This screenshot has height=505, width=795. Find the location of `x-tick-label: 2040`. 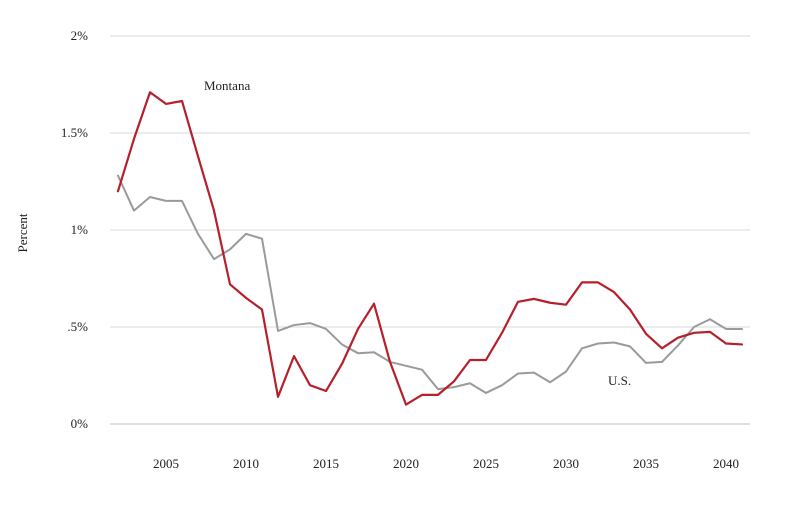

x-tick-label: 2040 is located at coordinates (726, 463).